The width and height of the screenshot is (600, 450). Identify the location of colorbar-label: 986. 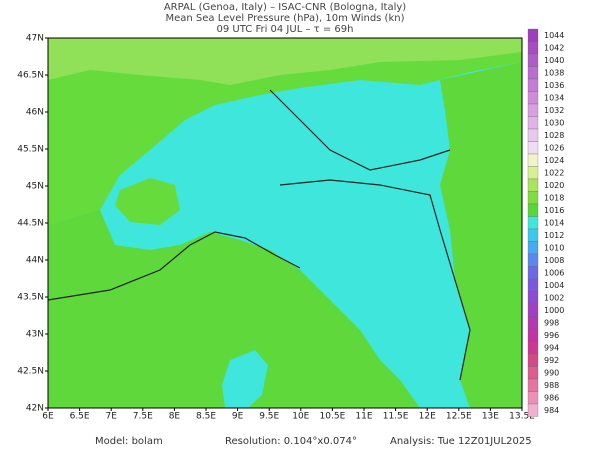
(551, 397).